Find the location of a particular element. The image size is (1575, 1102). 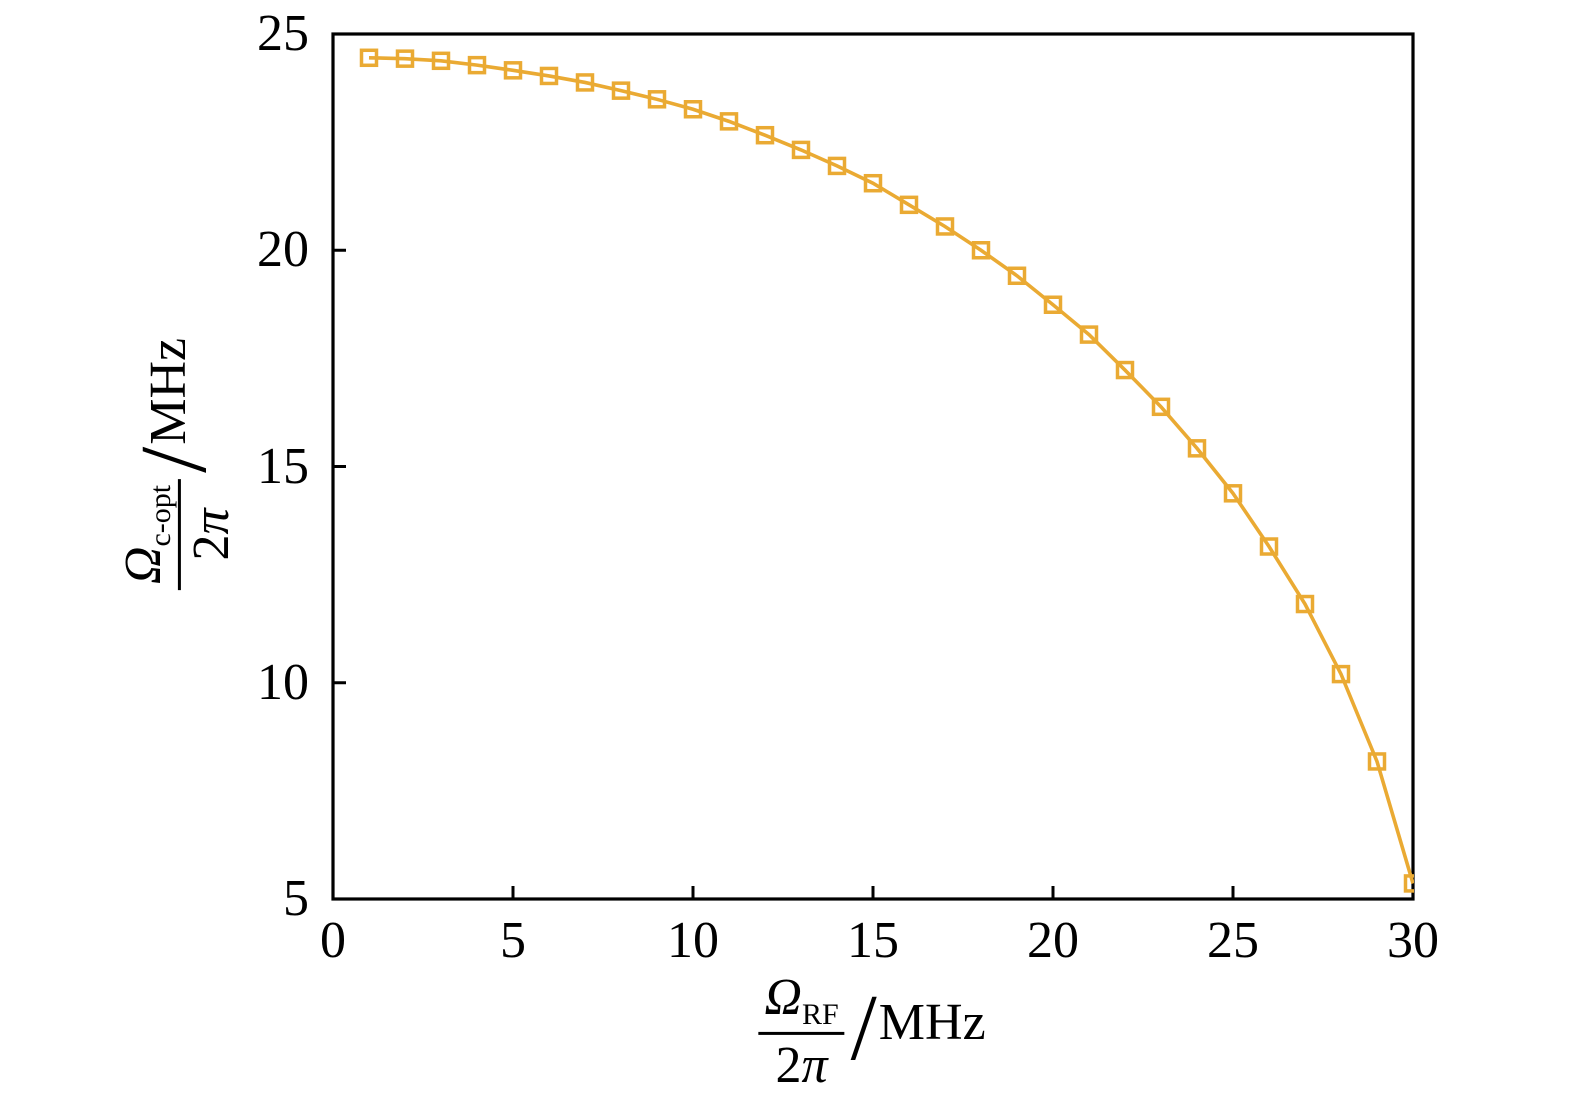

y-label-fraction: Ωc-opt 2π is located at coordinates (177, 534).